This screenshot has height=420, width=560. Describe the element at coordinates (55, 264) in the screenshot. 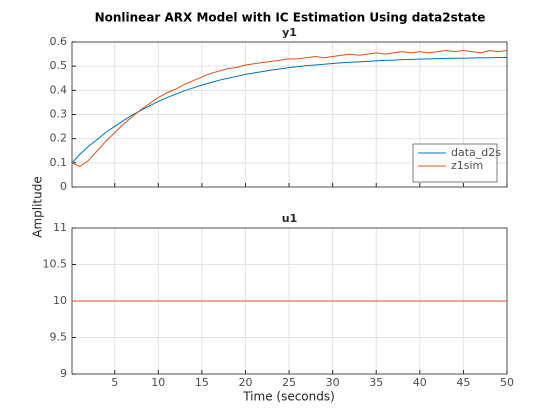

I see `y-tick-label: 10.5` at that location.